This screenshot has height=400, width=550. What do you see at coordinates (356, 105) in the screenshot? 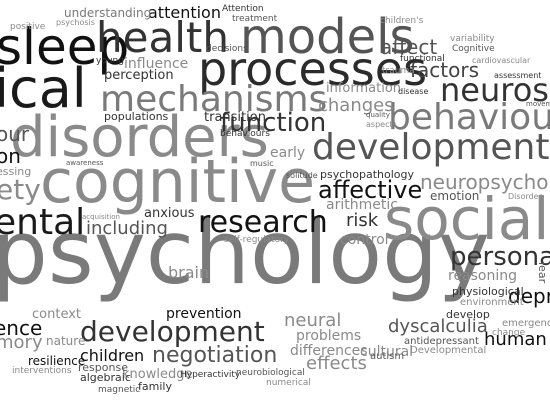
I see `cloud-word: changes` at bounding box center [356, 105].